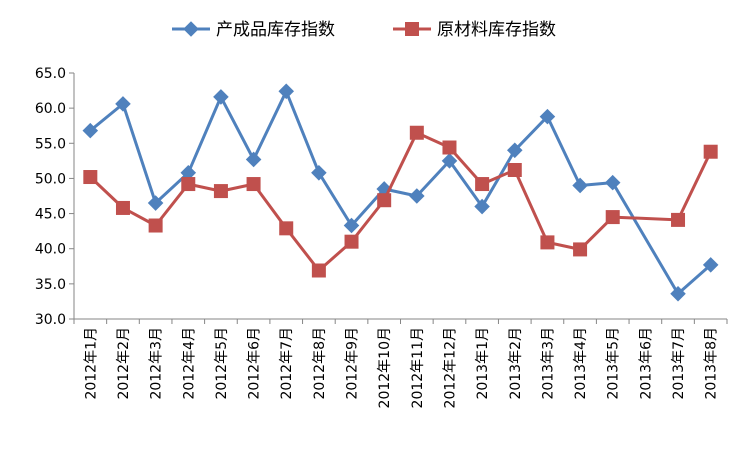  I want to click on y-tick-label: 60.0, so click(50, 109).